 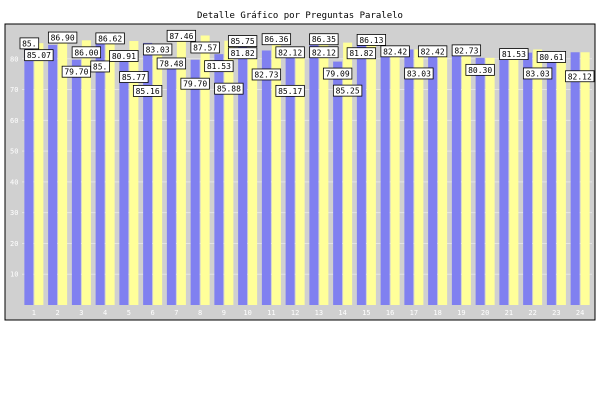 I want to click on x-tick-label: 3, so click(x=81, y=313).